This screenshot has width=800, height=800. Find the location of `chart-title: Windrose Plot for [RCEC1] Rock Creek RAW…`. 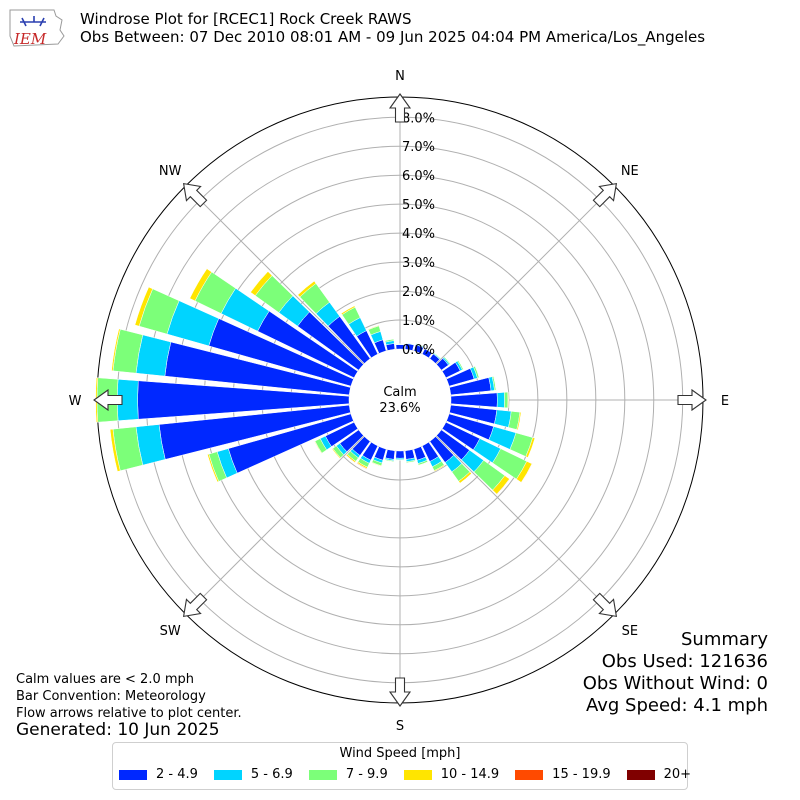

chart-title: Windrose Plot for [RCEC1] Rock Creek RAW… is located at coordinates (246, 19).